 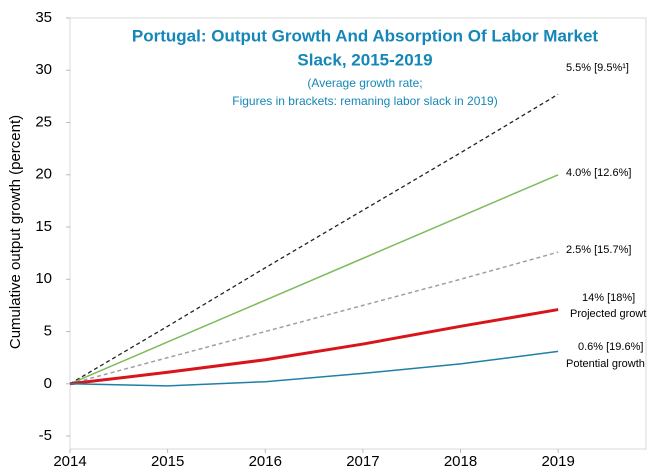 What do you see at coordinates (43, 278) in the screenshot?
I see `y-tick-label: 10` at bounding box center [43, 278].